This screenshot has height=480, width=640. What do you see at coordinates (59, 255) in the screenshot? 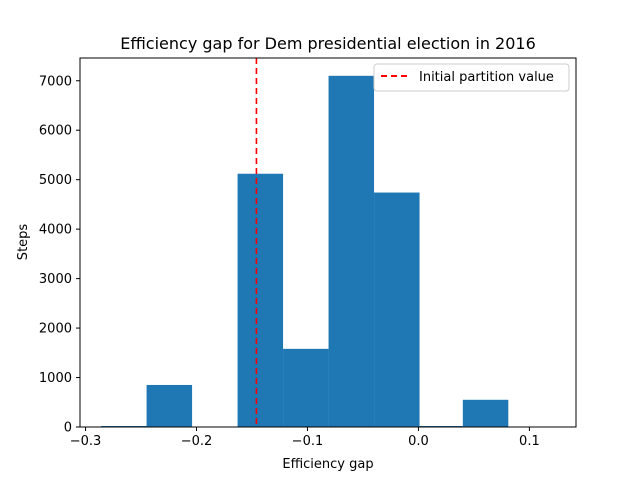
I see `y-axis-ticks: 0 1000 2000 3000 4000 5000 6000 7000` at bounding box center [59, 255].